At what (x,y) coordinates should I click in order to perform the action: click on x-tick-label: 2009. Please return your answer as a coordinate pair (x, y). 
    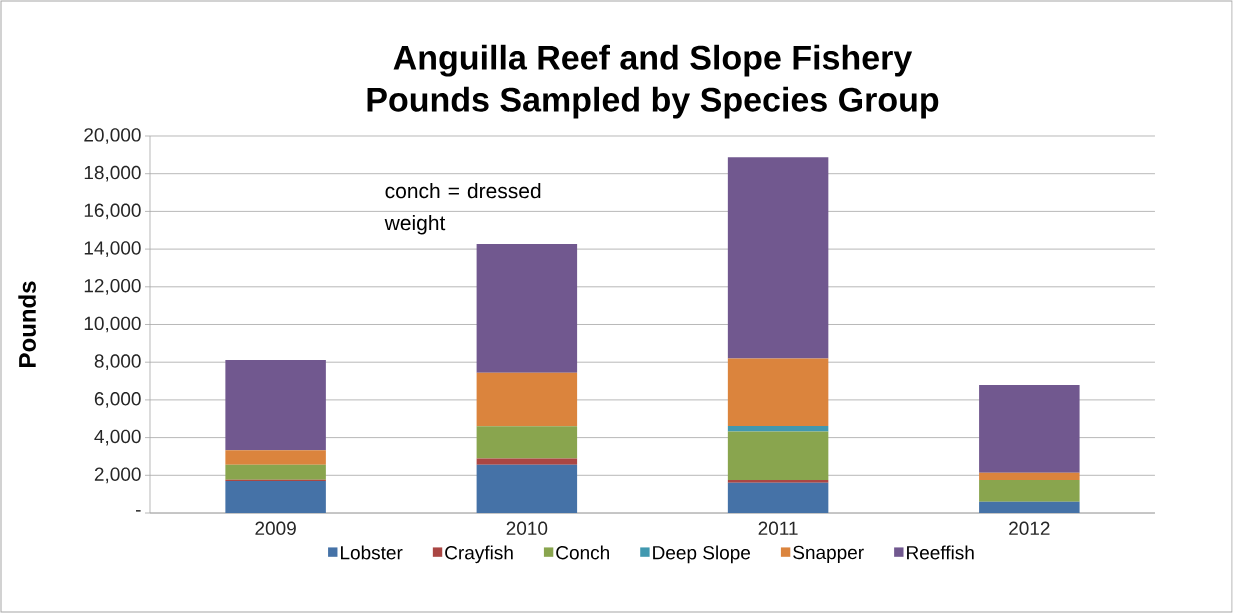
    Looking at the image, I should click on (275, 528).